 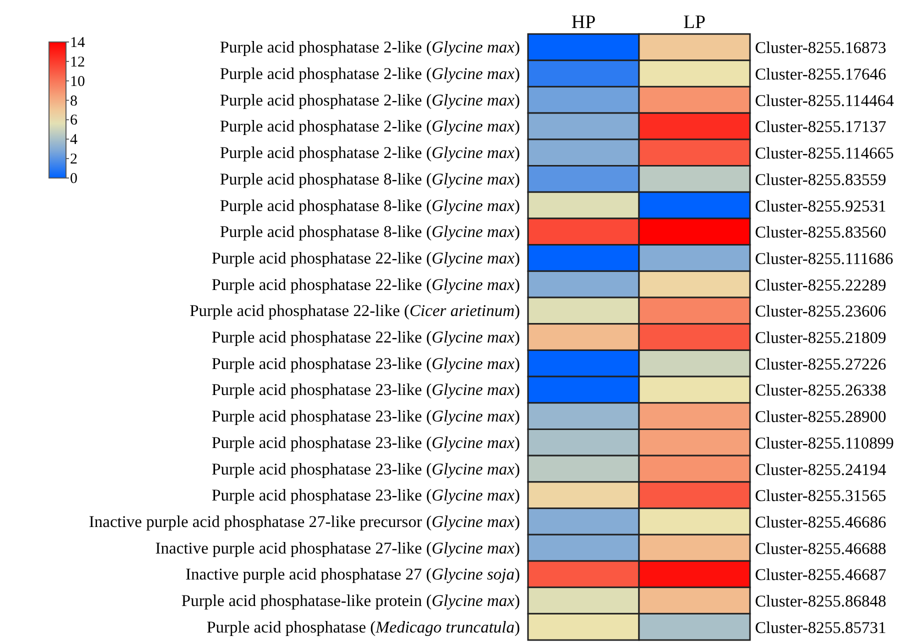 What do you see at coordinates (824, 153) in the screenshot?
I see `y2-tick-label: Cluster-8255.114665` at bounding box center [824, 153].